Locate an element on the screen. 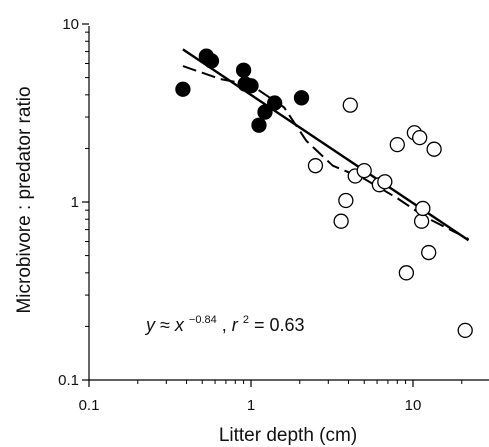 The height and width of the screenshot is (447, 489). equation-comma: , is located at coordinates (227, 325).